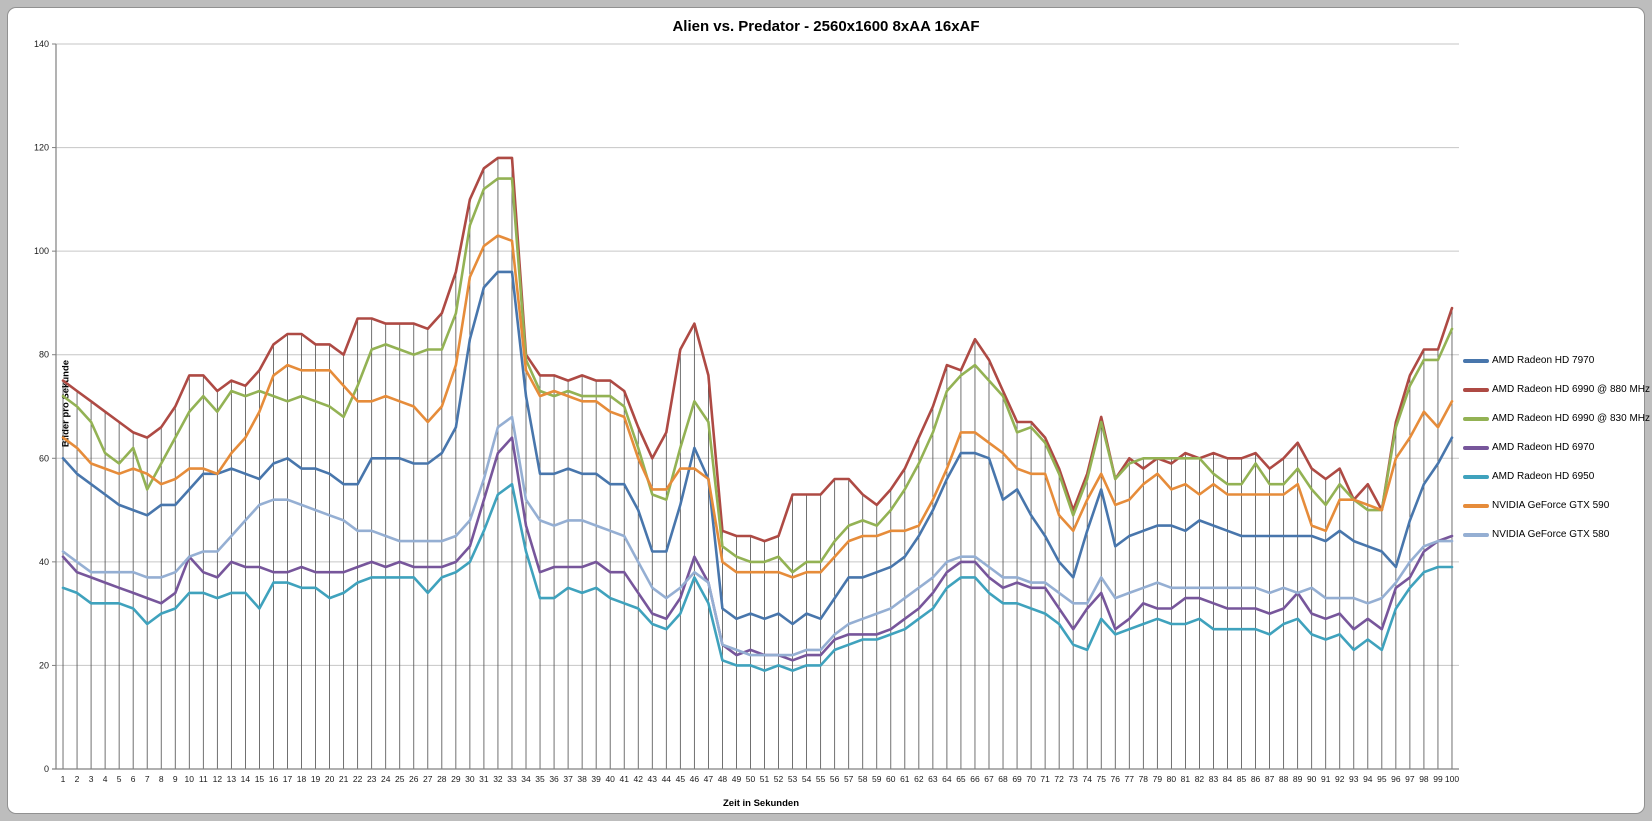 Image resolution: width=1652 pixels, height=821 pixels. Describe the element at coordinates (877, 779) in the screenshot. I see `x-tick-label: 59` at that location.